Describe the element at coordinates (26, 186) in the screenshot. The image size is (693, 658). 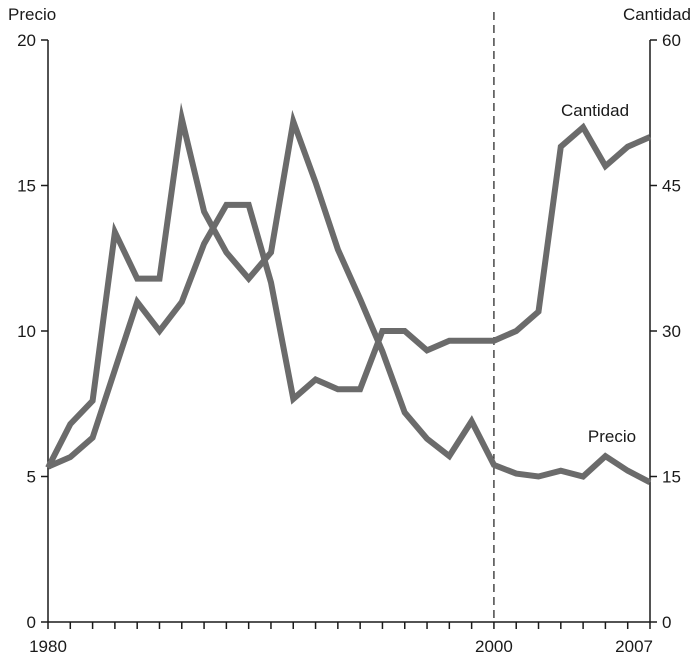
I see `left-axis-tick-label: 15` at that location.